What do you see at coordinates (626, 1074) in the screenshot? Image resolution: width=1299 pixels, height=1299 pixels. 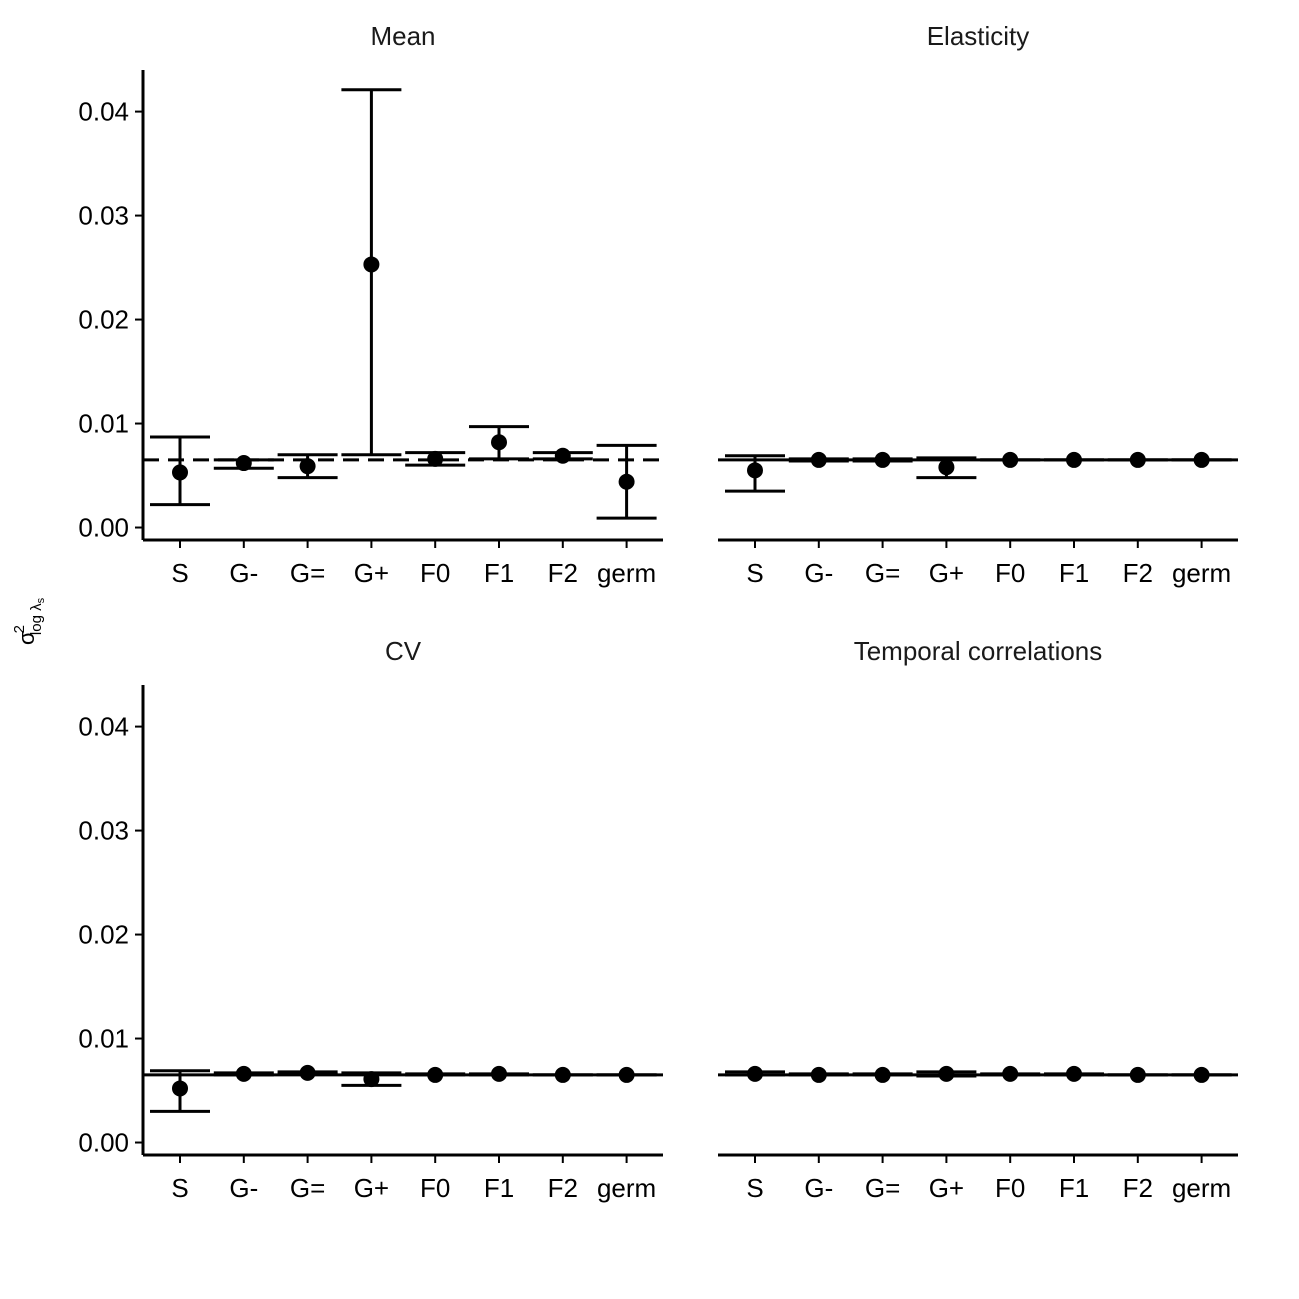 I see `panel-3-point-germ` at bounding box center [626, 1074].